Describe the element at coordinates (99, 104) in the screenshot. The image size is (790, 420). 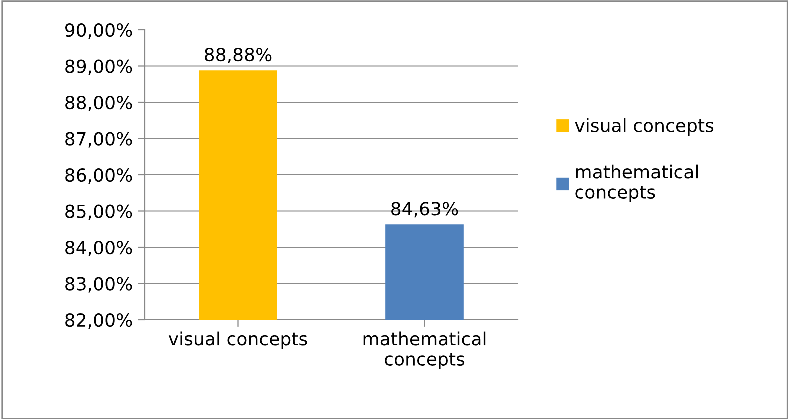
I see `y-tick-label: 88,00%` at that location.